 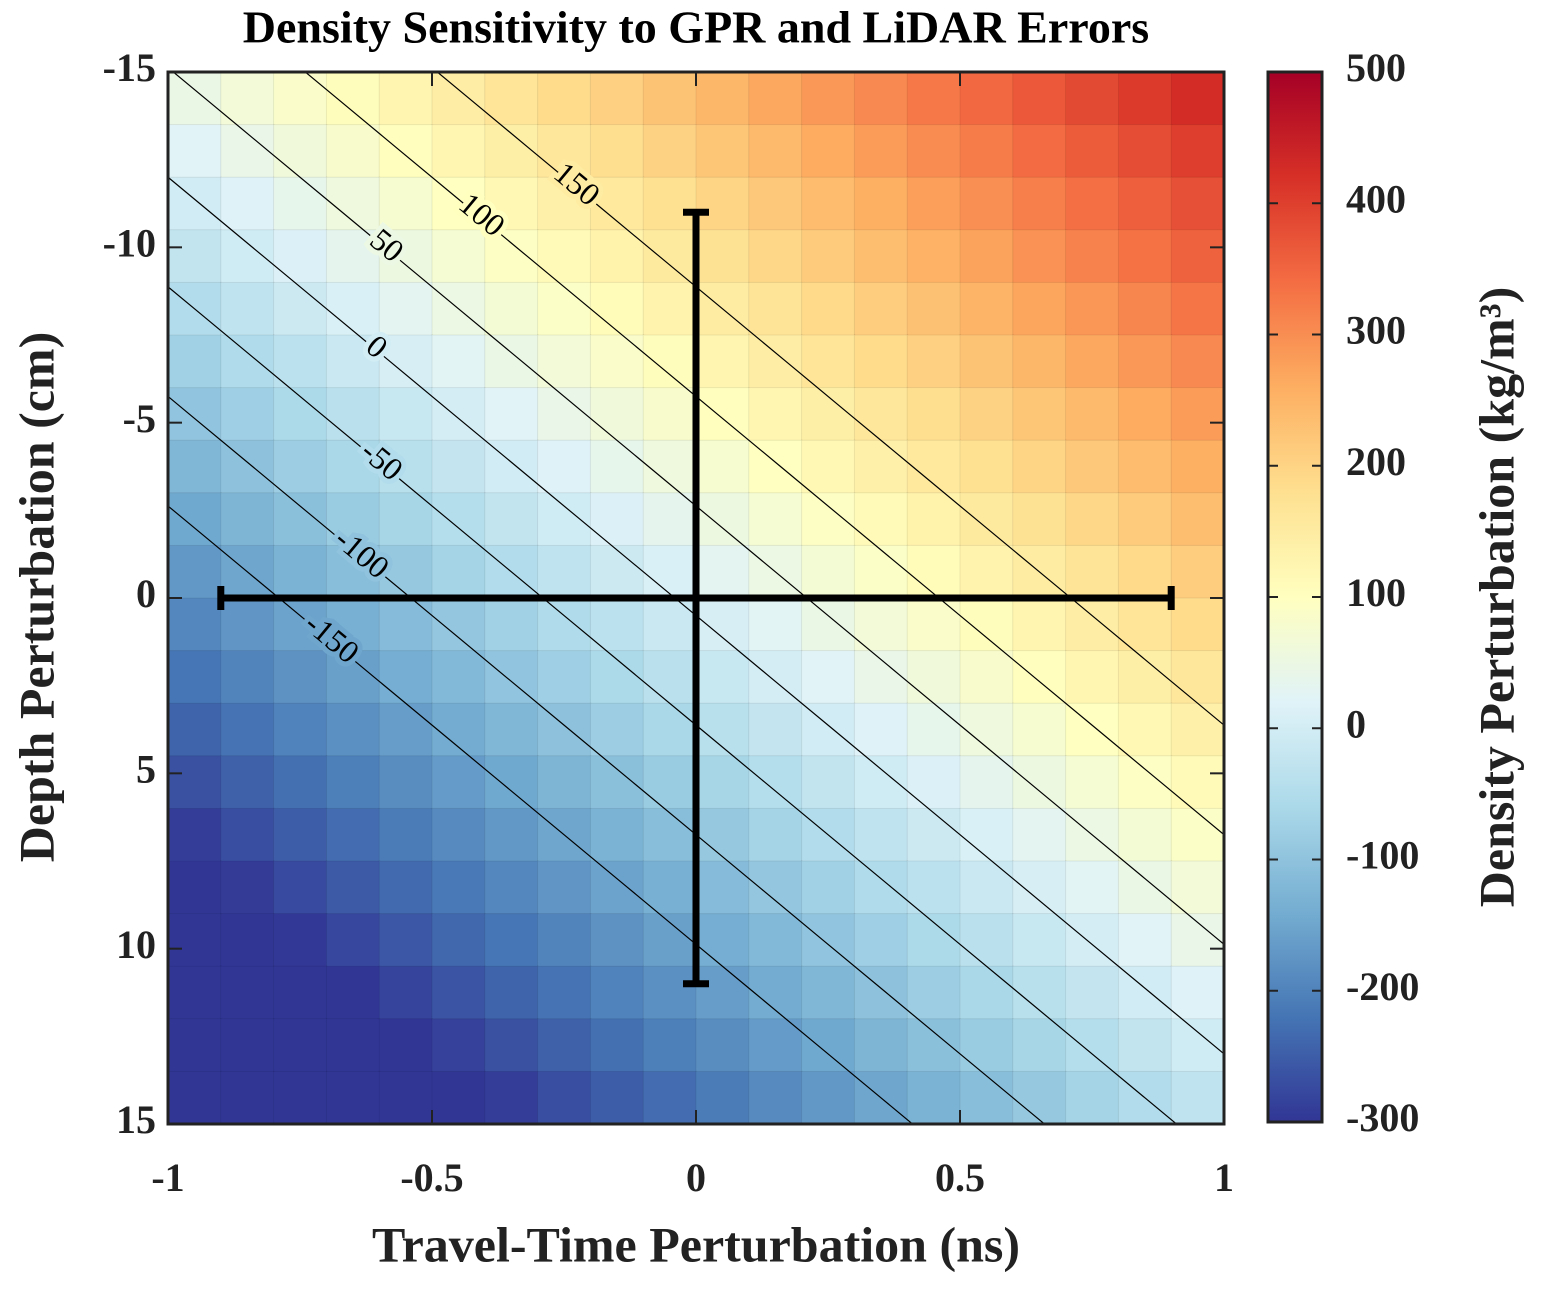 What do you see at coordinates (36, 597) in the screenshot?
I see `y-axis-label: Depth Perturbation (cm)` at bounding box center [36, 597].